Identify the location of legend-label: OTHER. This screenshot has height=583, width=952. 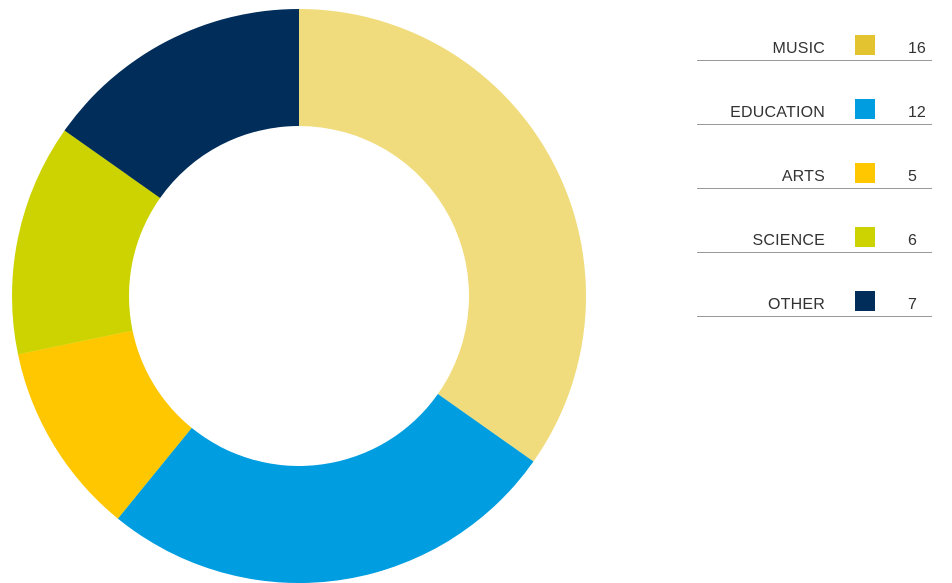
(796, 305).